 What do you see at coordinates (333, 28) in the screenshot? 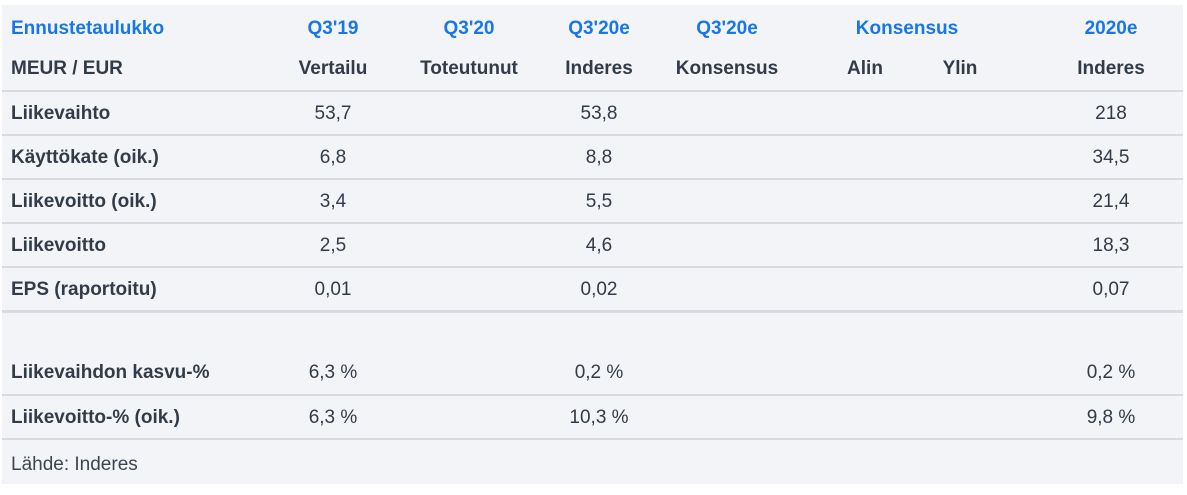
I see `header-q319: Q3'19` at bounding box center [333, 28].